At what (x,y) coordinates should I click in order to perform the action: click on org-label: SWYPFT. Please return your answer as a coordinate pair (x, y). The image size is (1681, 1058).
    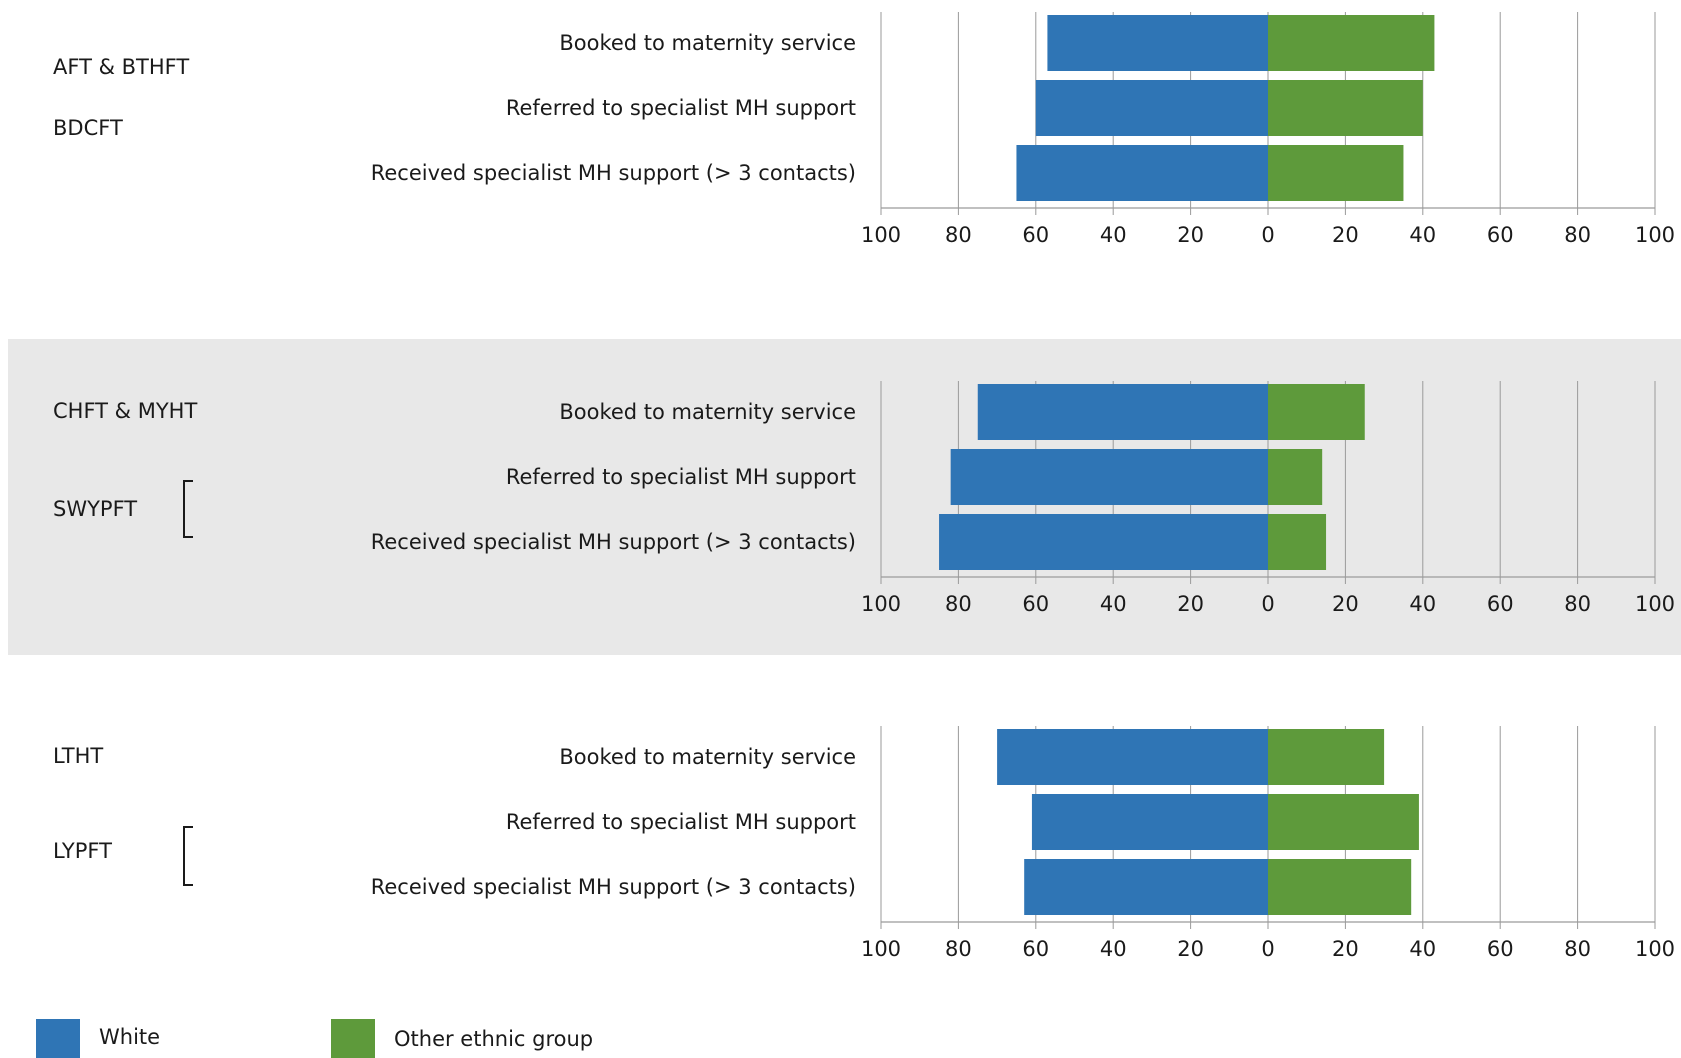
    Looking at the image, I should click on (95, 509).